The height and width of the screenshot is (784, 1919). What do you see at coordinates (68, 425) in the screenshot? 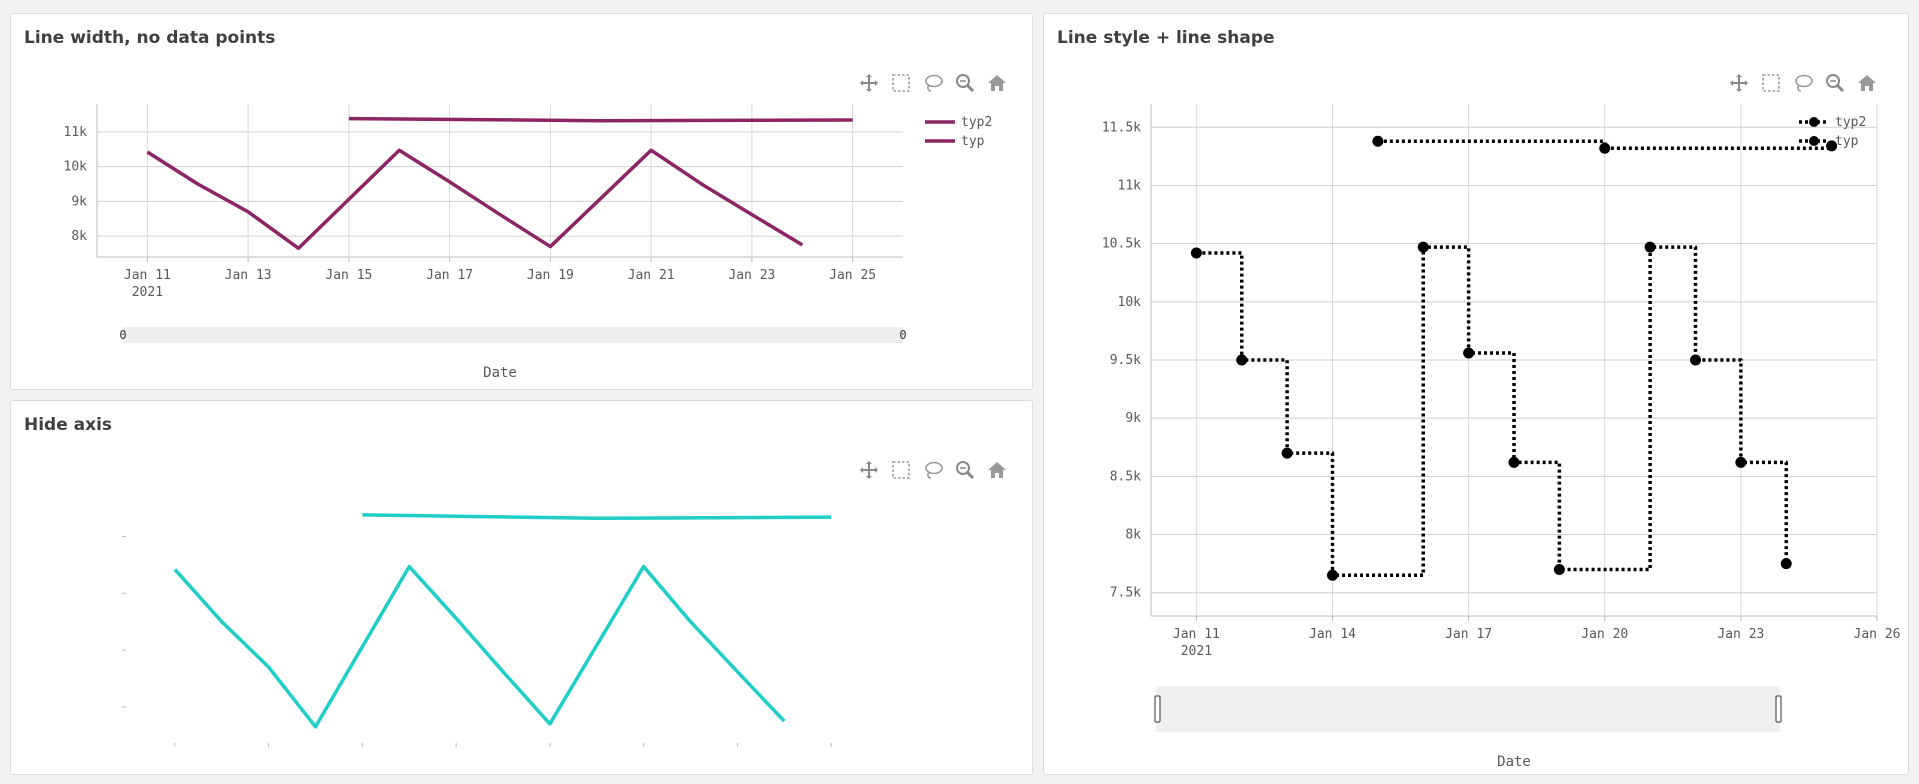
I see `panel-title: Hide axis` at bounding box center [68, 425].